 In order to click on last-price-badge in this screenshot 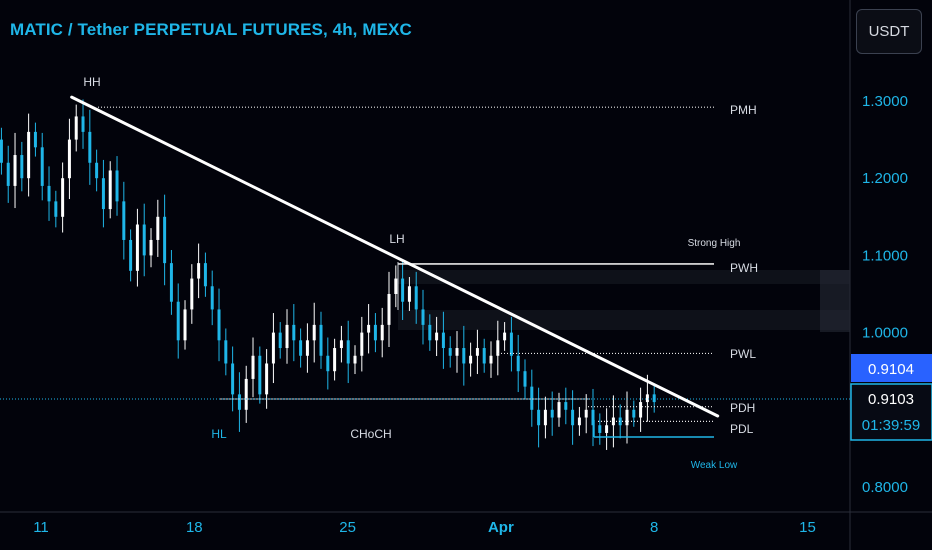, I will do `click(891, 412)`.